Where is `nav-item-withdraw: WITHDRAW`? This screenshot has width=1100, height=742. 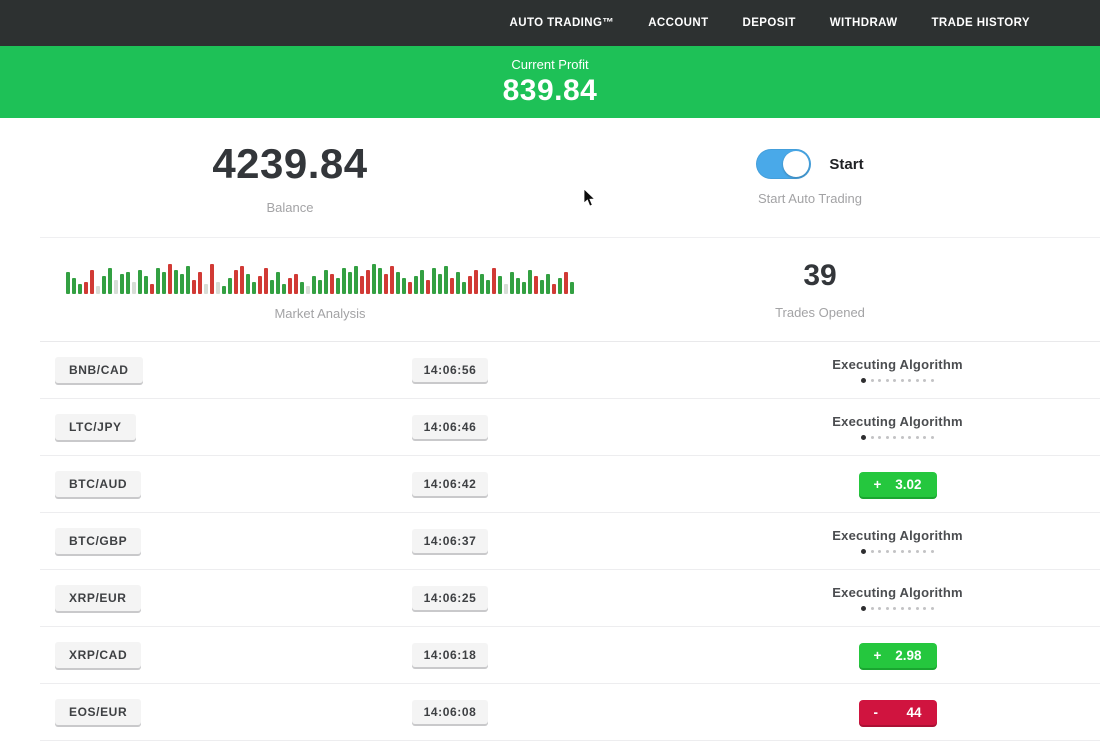 nav-item-withdraw: WITHDRAW is located at coordinates (863, 23).